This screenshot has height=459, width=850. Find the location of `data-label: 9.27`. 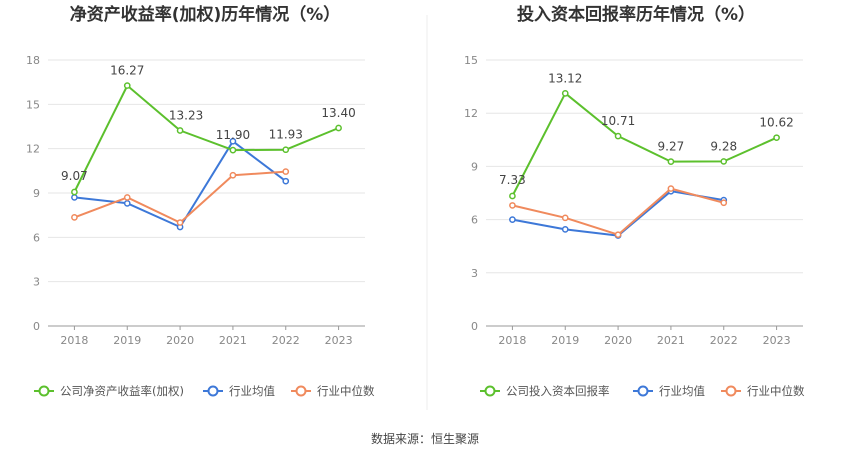

data-label: 9.27 is located at coordinates (671, 147).